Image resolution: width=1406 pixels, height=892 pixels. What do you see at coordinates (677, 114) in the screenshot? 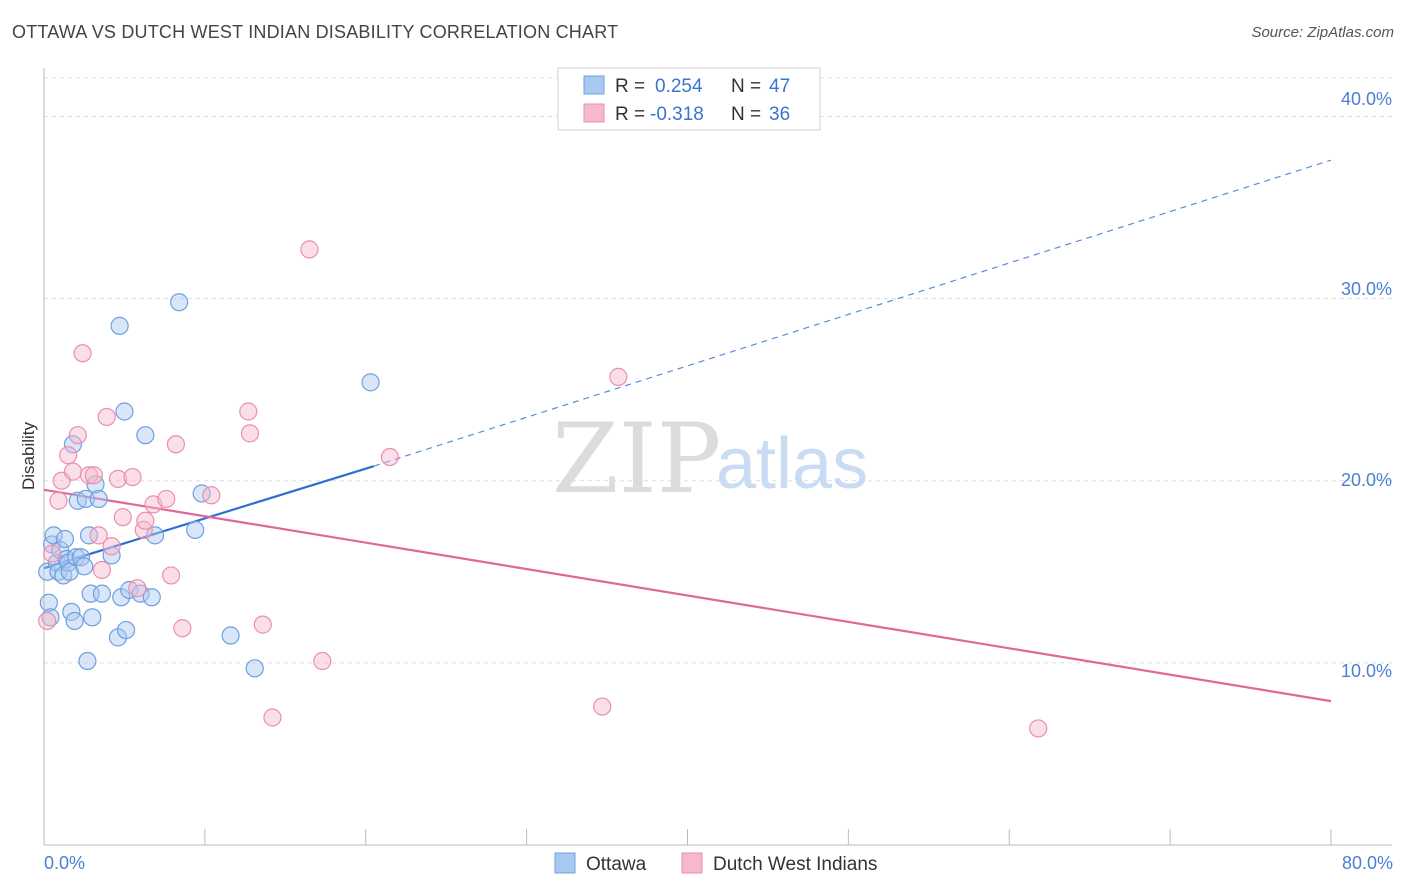
I see `dwi-r-value: -0.318` at bounding box center [677, 114].